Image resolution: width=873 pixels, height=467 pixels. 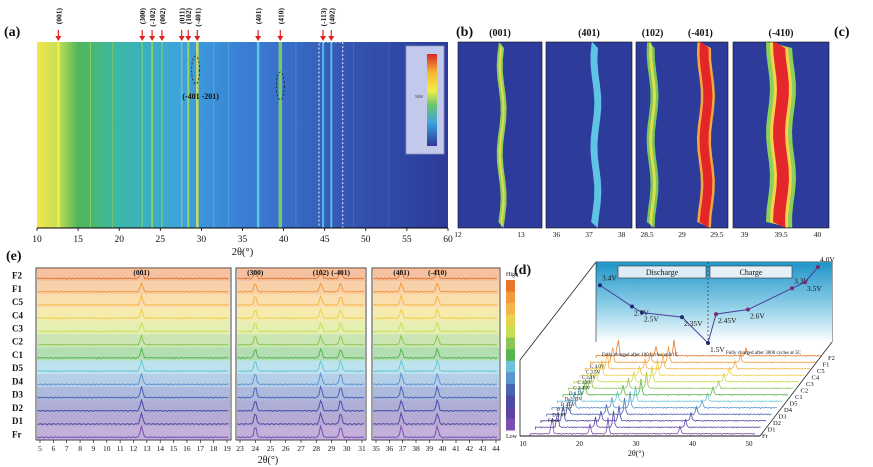 What do you see at coordinates (268, 460) in the screenshot?
I see `panel-e-x-axis-label: 2θ(°)` at bounding box center [268, 460].